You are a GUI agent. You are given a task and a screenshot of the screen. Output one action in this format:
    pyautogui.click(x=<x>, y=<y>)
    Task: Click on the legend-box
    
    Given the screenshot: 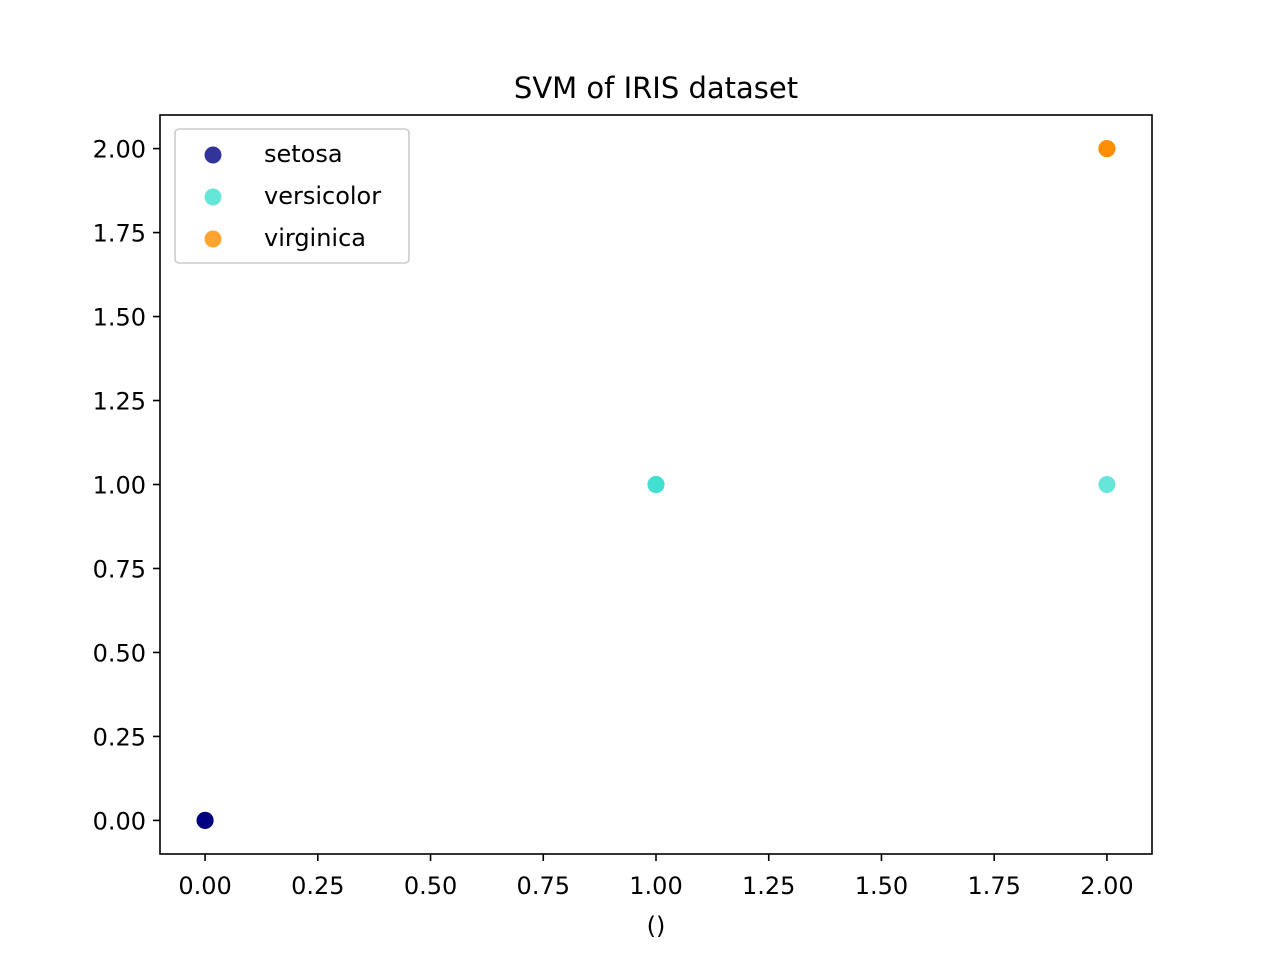 What is the action you would take?
    pyautogui.click(x=292, y=196)
    